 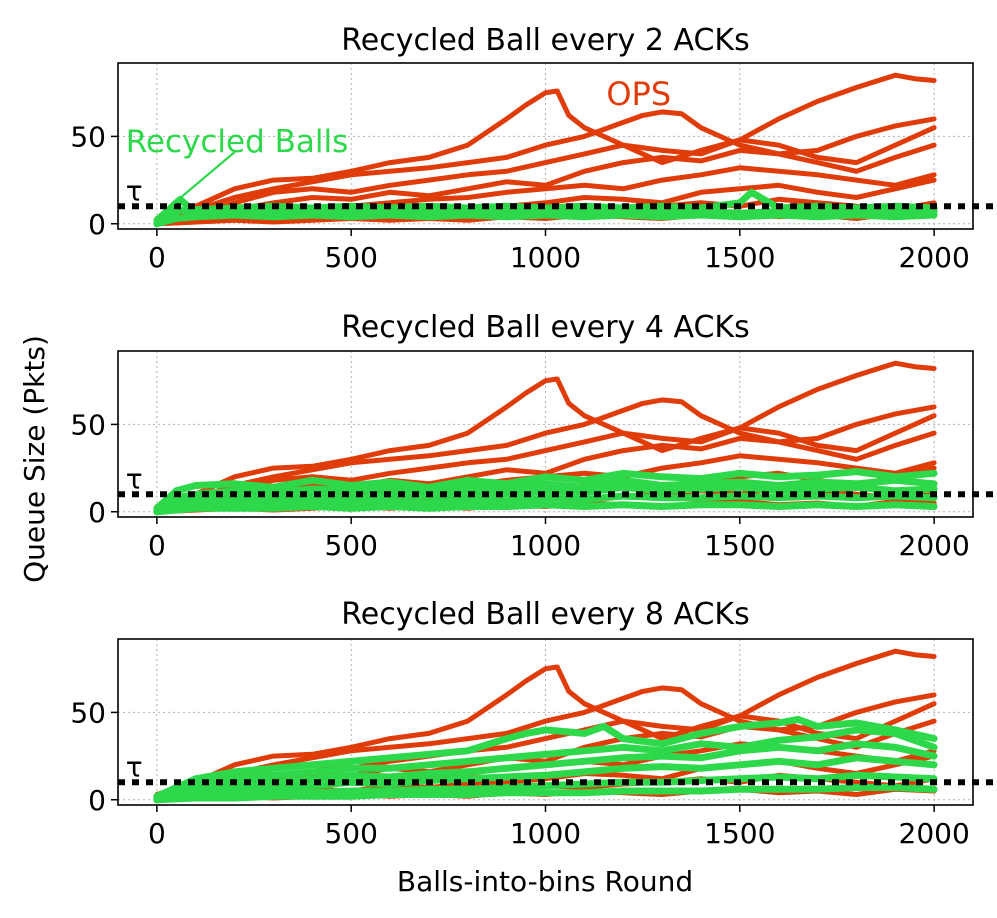 I want to click on y-axis-label: Queue Size (Pkts), so click(x=34, y=459).